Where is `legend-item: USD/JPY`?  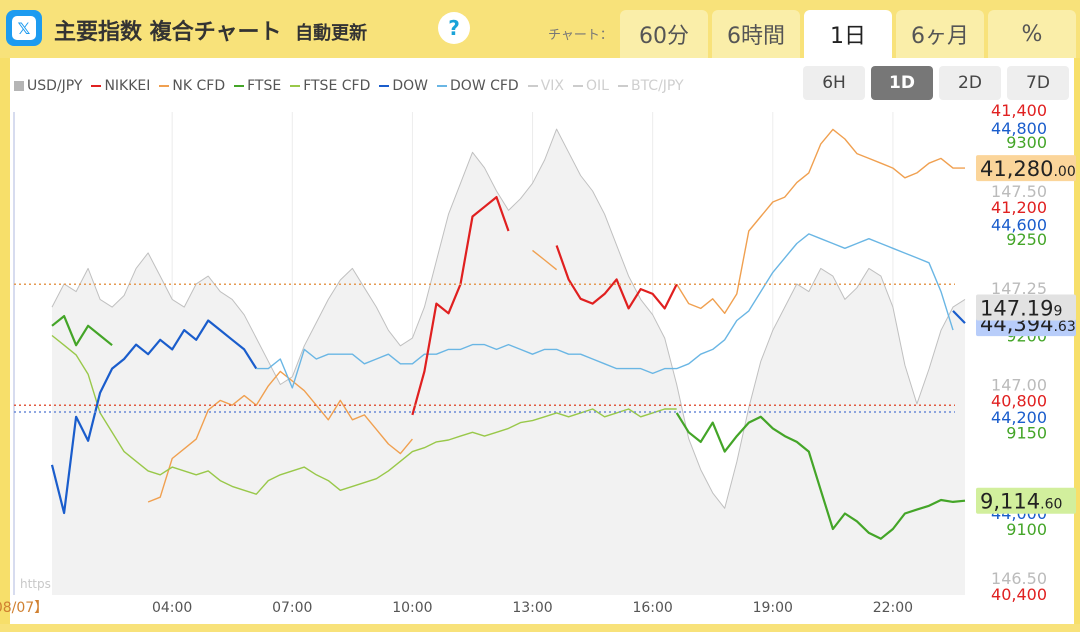
legend-item: USD/JPY is located at coordinates (48, 86).